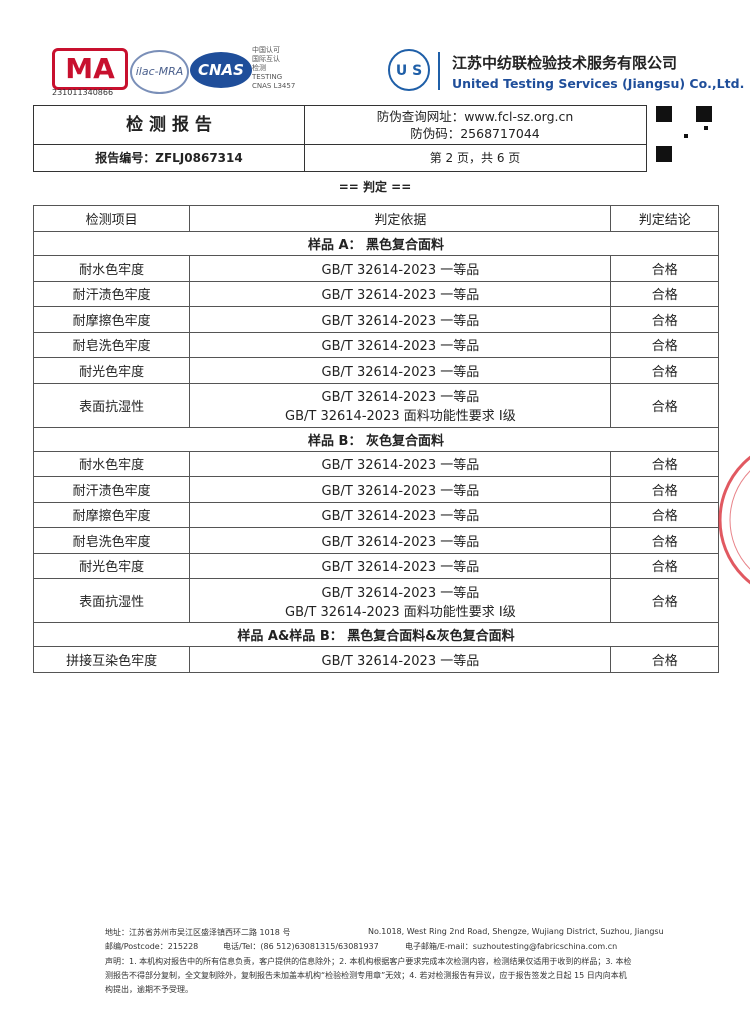 This screenshot has height=1018, width=750. What do you see at coordinates (274, 86) in the screenshot?
I see `cnas-line: CNAS L3457` at bounding box center [274, 86].